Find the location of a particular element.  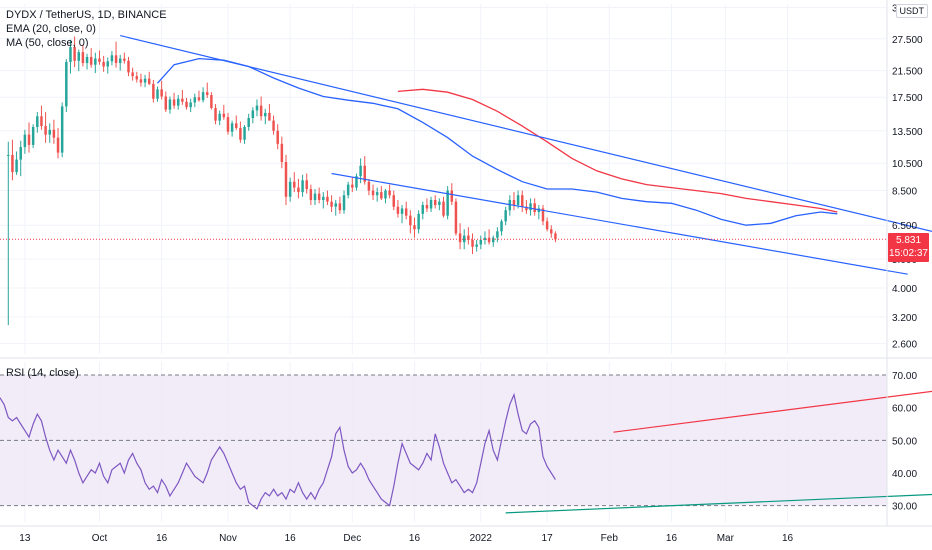

time-tick-label: Dec is located at coordinates (352, 538).